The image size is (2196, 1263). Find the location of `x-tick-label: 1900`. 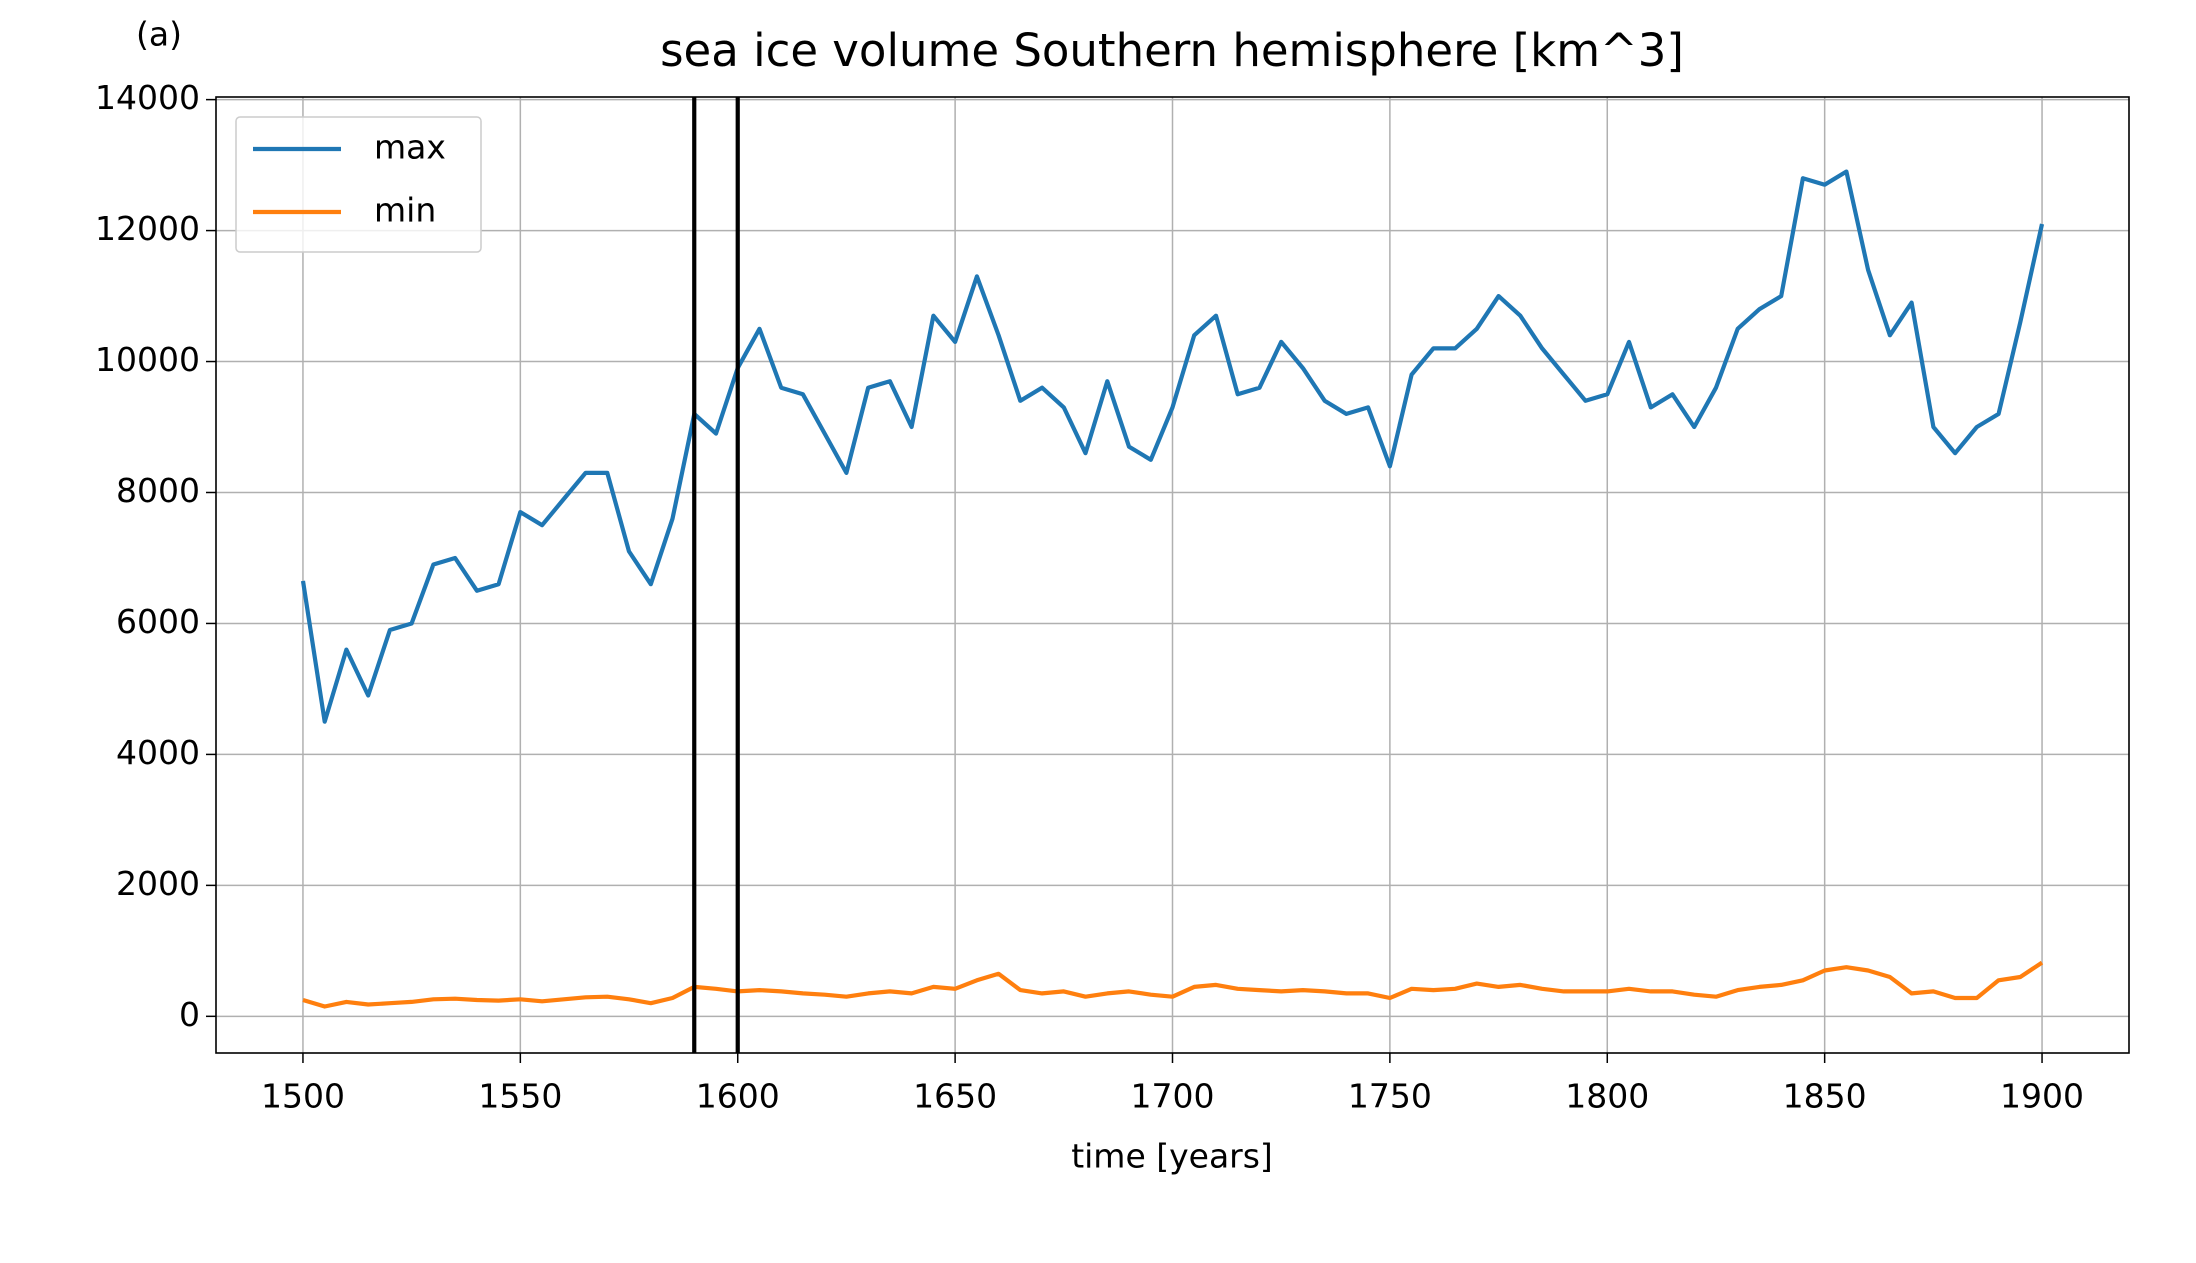

x-tick-label: 1900 is located at coordinates (2042, 1096).